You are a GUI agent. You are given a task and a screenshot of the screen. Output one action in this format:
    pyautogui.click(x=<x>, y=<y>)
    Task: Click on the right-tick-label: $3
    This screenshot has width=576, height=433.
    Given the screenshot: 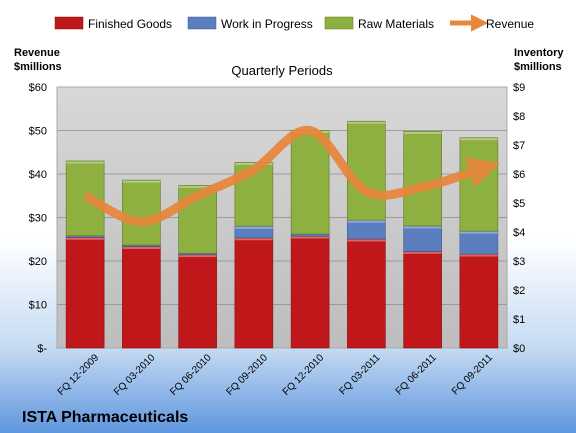 What is the action you would take?
    pyautogui.click(x=519, y=262)
    